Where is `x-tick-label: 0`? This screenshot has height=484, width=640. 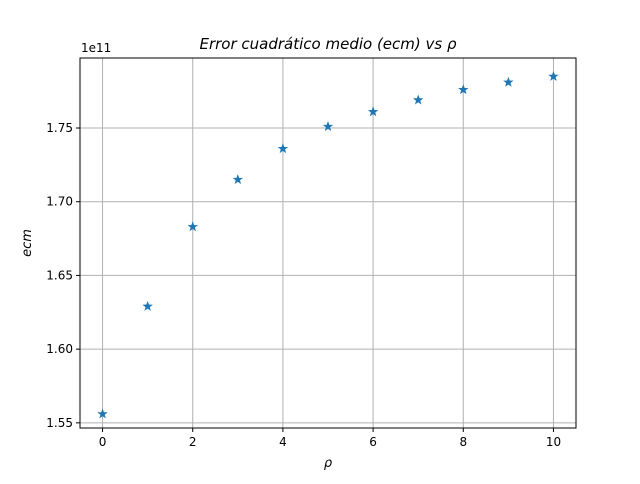
x-tick-label: 0 is located at coordinates (103, 442).